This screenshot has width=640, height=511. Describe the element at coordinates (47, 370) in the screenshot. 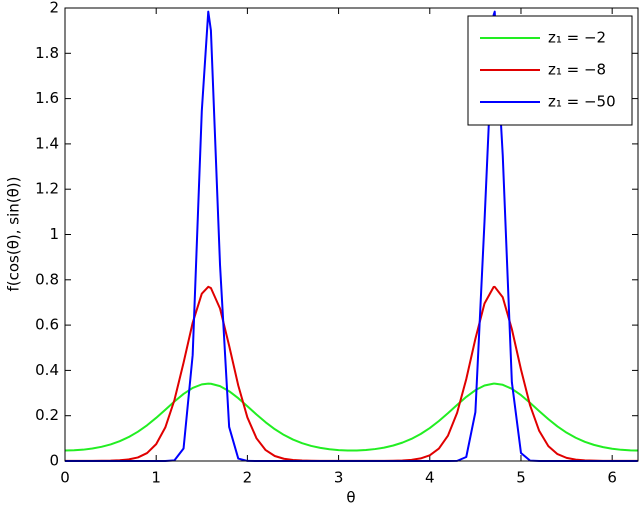

I see `y-tick-label: 0.4` at that location.